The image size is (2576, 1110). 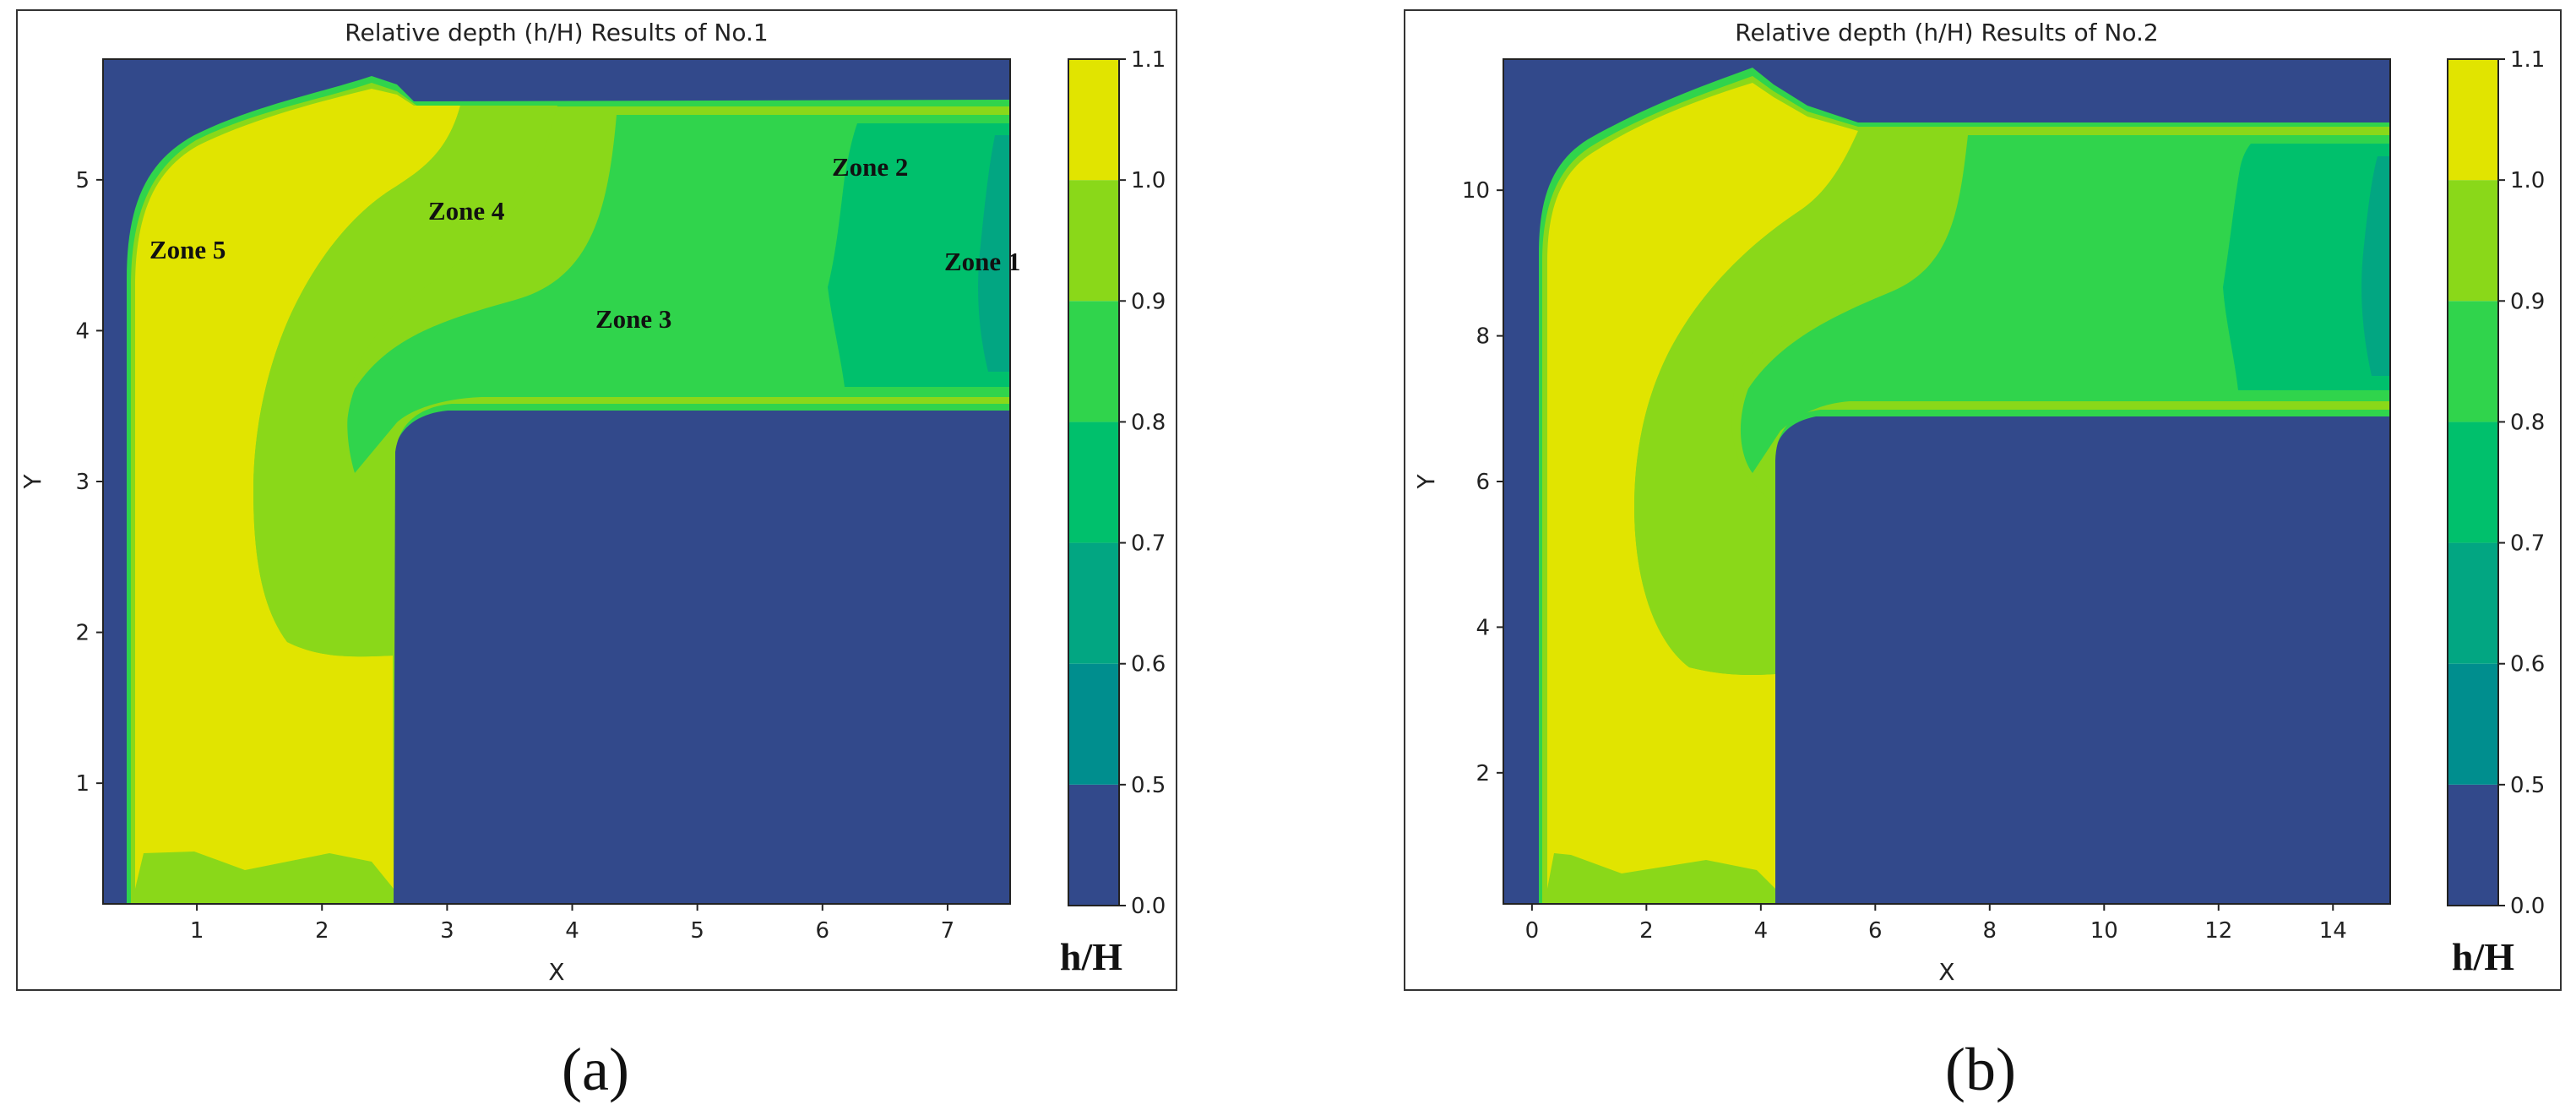 What do you see at coordinates (584, 243) in the screenshot?
I see `panel-a-zone-labels: Zone 5 Zone 4 Zone 3 Zone 2 Zone 1` at bounding box center [584, 243].